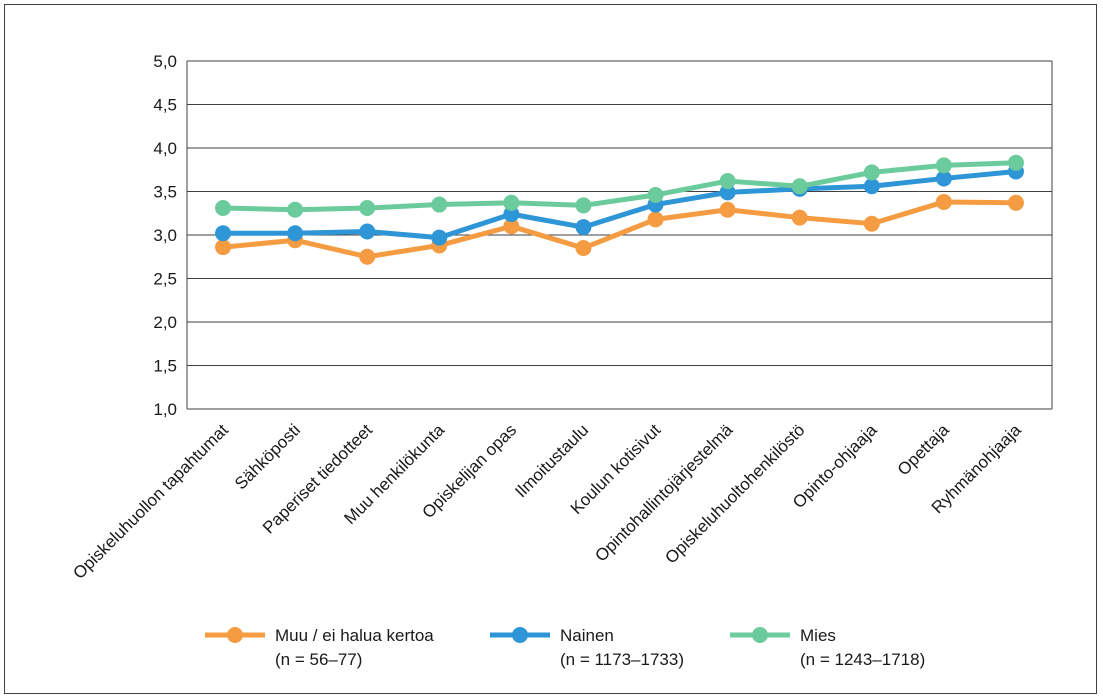  I want to click on x-category-label: Opiskeluhuoltohenkilöstö, so click(734, 493).